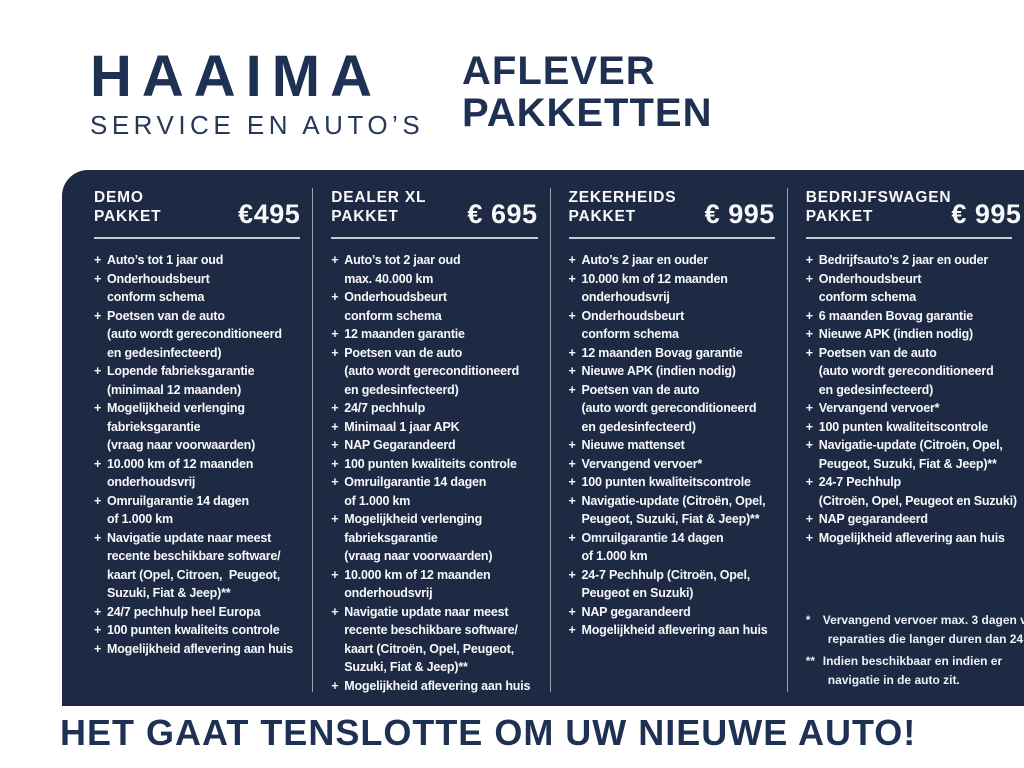 The height and width of the screenshot is (768, 1024). Describe the element at coordinates (436, 334) in the screenshot. I see `package-item: +12 maanden garantie` at that location.